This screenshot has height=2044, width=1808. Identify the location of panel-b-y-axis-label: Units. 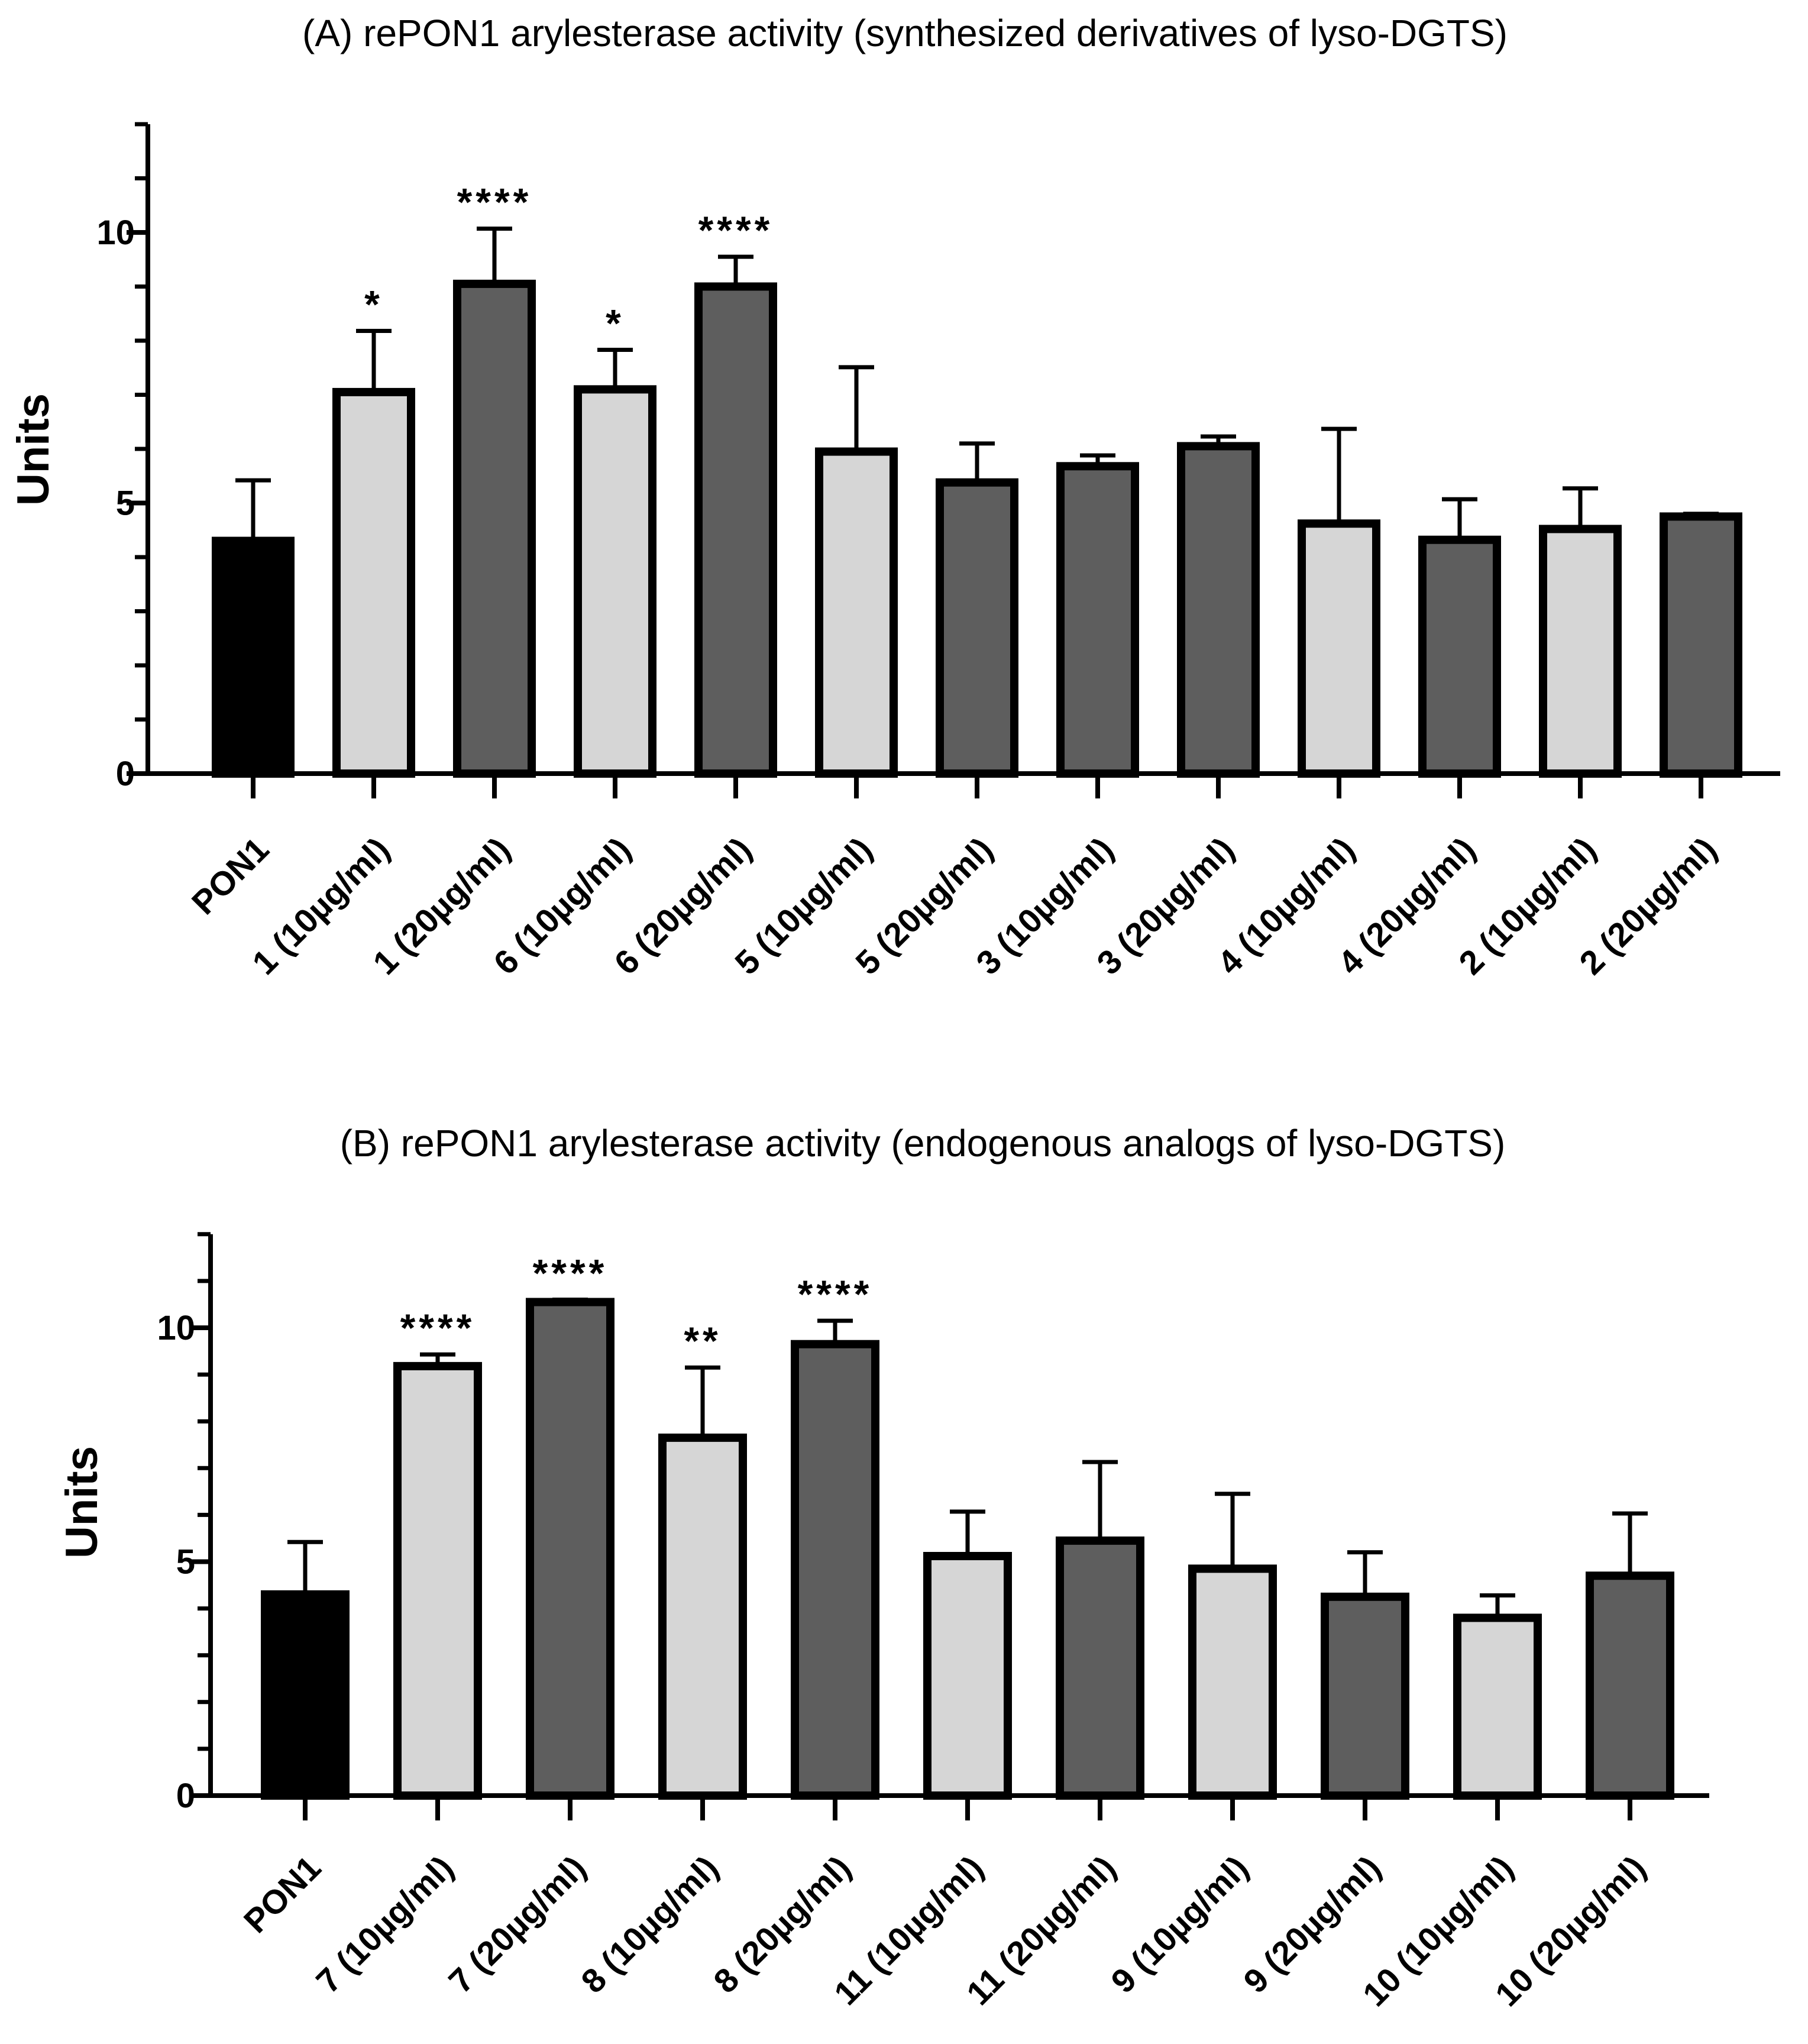
(82, 1502).